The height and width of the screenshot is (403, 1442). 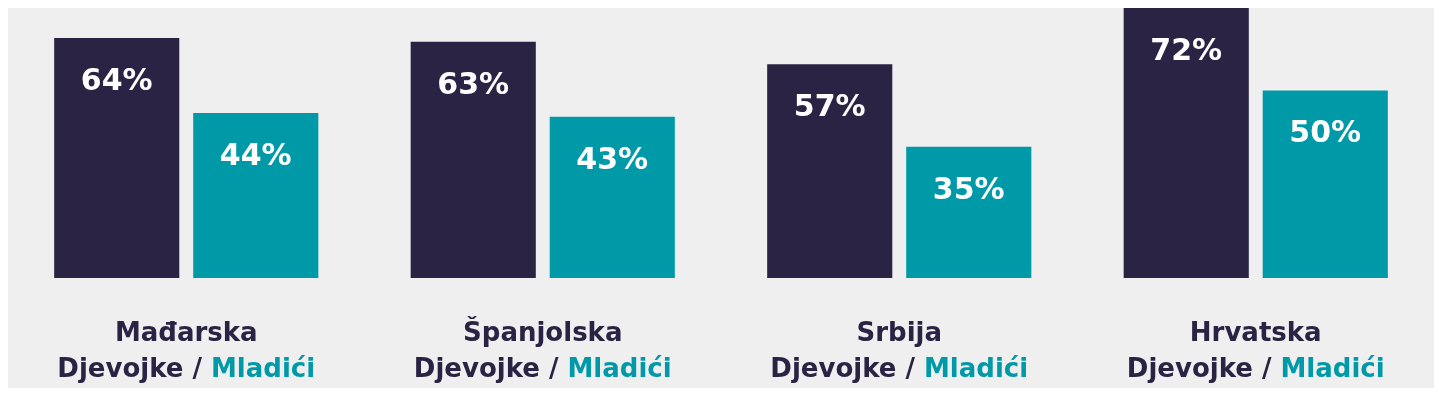 What do you see at coordinates (1255, 331) in the screenshot?
I see `x-tick-label: Hrvatska` at bounding box center [1255, 331].